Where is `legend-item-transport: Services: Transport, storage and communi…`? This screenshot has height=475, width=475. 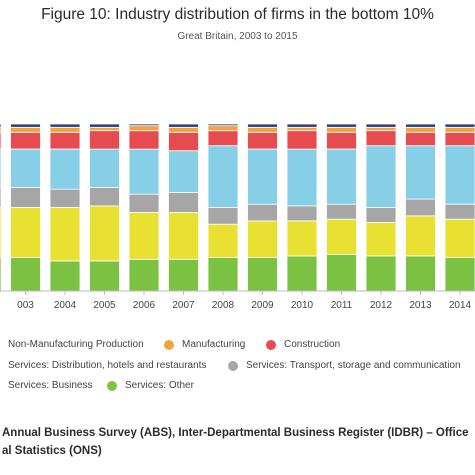 legend-item-transport: Services: Transport, storage and communi… is located at coordinates (344, 365).